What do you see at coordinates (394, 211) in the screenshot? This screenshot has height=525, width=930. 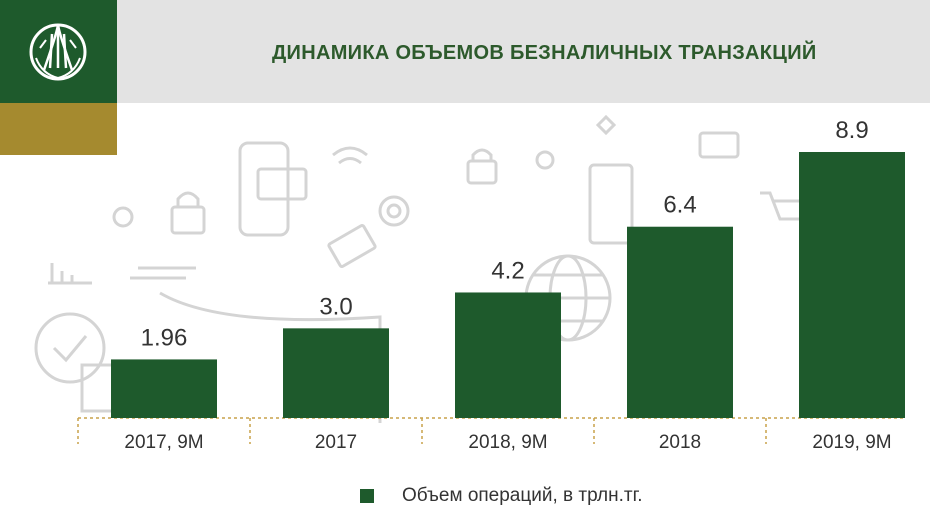 I see `target-icon` at bounding box center [394, 211].